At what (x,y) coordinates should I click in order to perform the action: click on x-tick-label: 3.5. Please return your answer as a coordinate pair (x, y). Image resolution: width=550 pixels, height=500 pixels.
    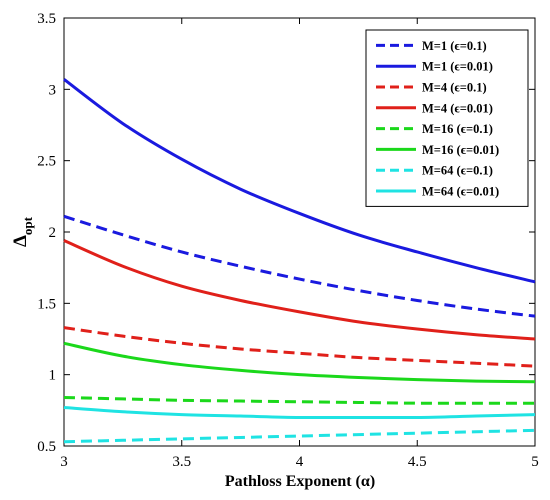
    Looking at the image, I should click on (181, 462).